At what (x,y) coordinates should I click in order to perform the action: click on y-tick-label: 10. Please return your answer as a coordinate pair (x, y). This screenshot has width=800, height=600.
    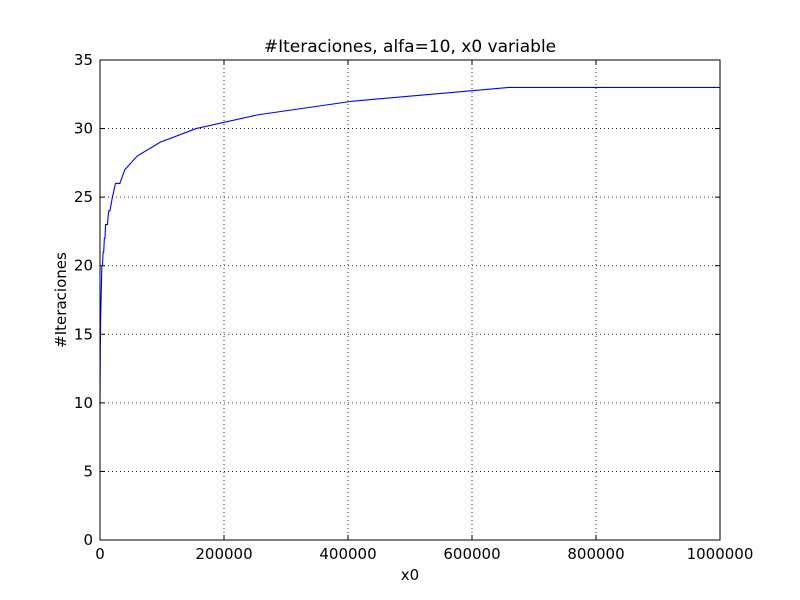
    Looking at the image, I should click on (83, 403).